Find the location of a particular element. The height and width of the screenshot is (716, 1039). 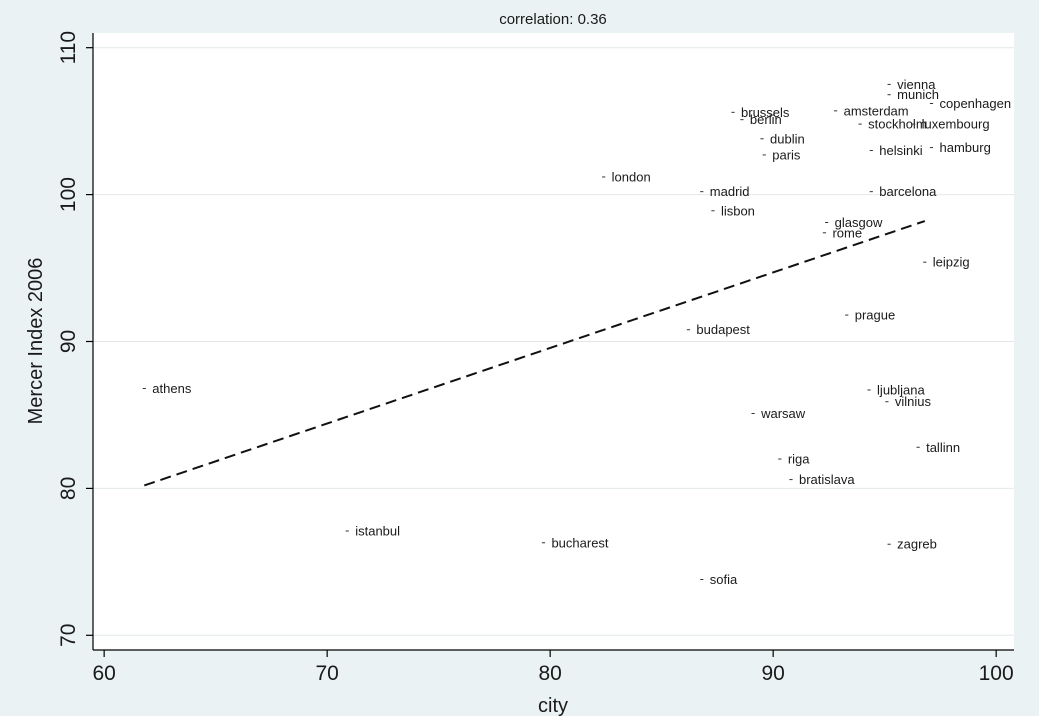

point-label-lisbon: lisbon is located at coordinates (738, 210).